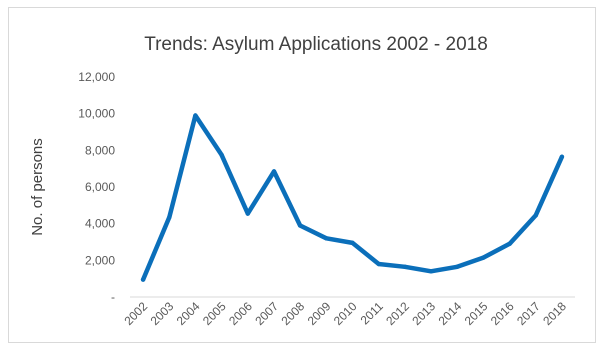 The height and width of the screenshot is (351, 606). I want to click on x-tick-label: 2015, so click(476, 313).